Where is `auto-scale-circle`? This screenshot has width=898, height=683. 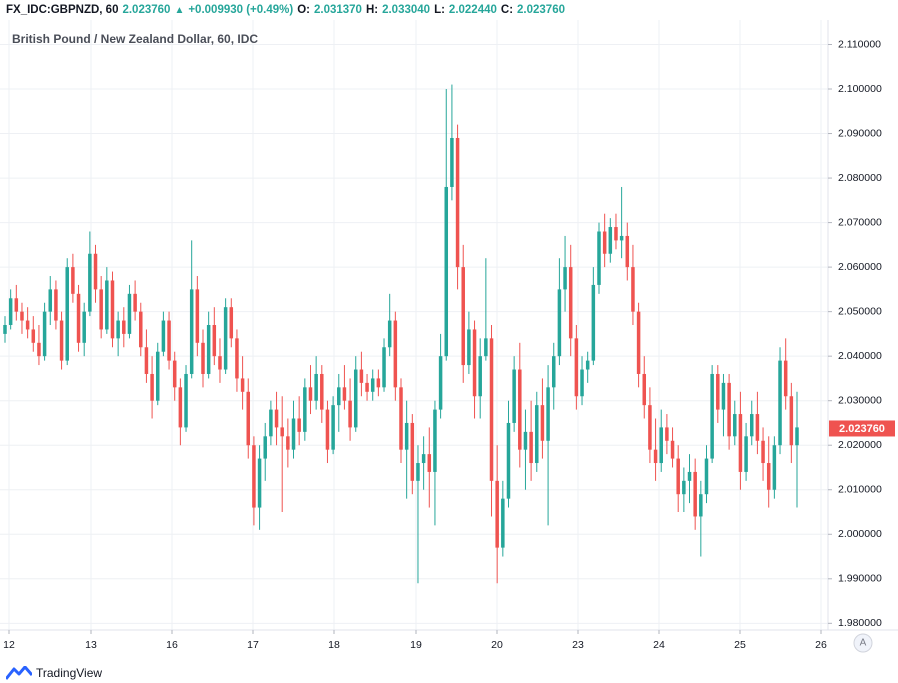 auto-scale-circle is located at coordinates (863, 643).